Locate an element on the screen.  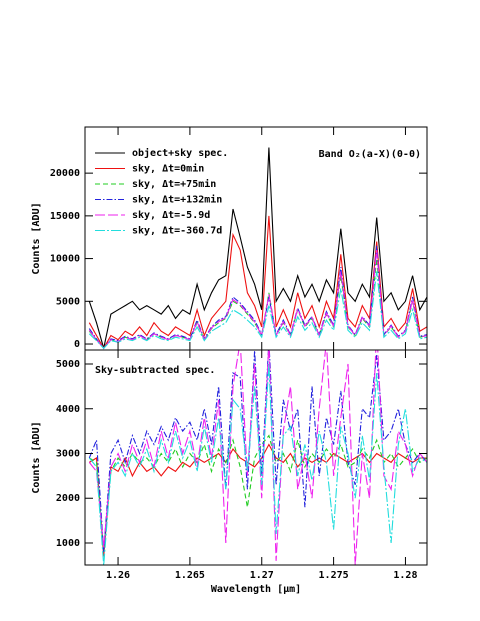
y-tick-label: 10000 is located at coordinates (65, 259).